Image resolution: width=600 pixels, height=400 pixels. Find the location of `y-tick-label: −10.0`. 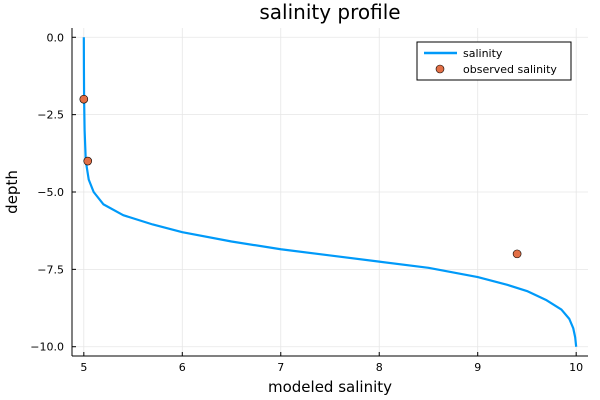

y-tick-label: −10.0 is located at coordinates (47, 347).